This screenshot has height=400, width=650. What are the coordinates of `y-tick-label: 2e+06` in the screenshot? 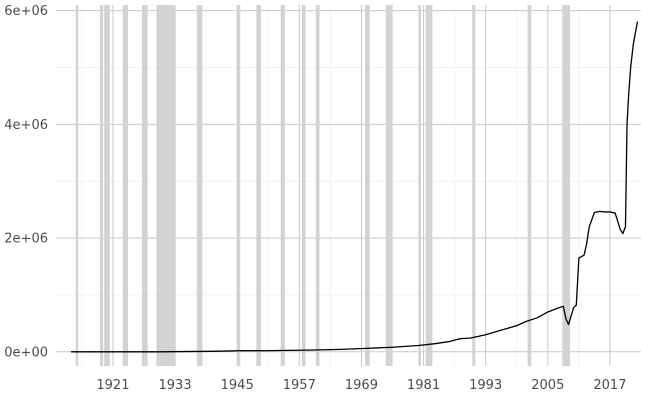 It's located at (26, 239).